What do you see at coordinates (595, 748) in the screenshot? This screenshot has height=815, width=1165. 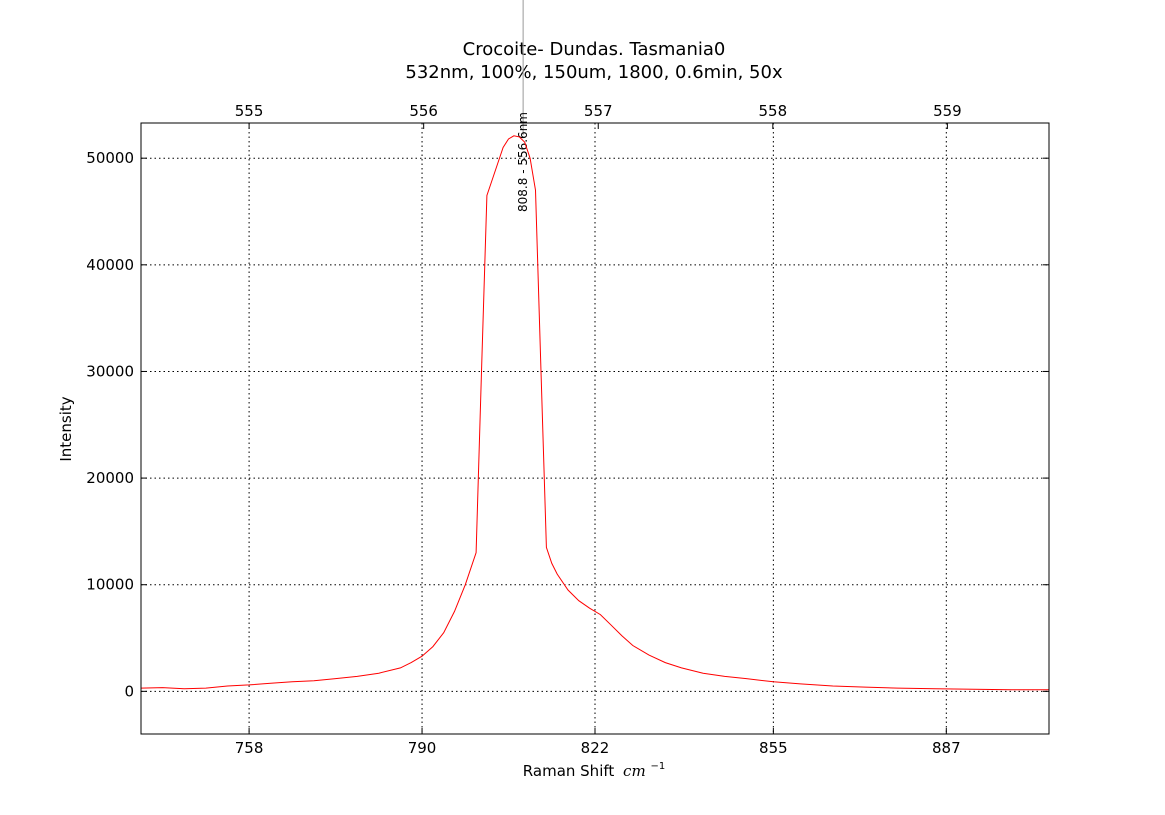 I see `x-tick-label: 822` at bounding box center [595, 748].